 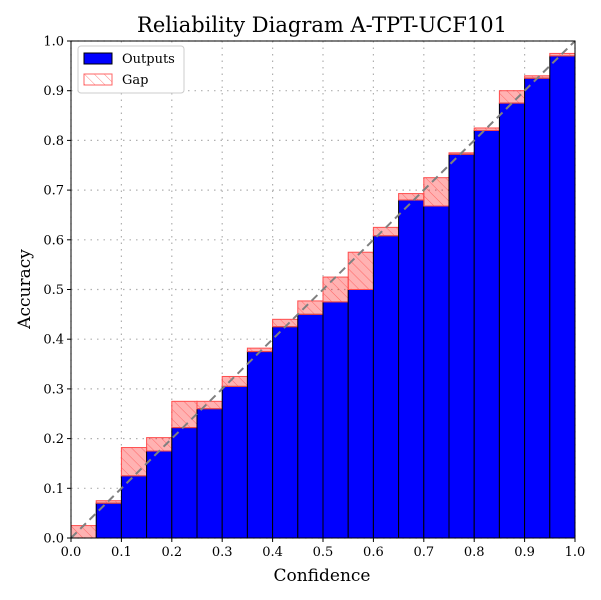 What do you see at coordinates (53, 141) in the screenshot?
I see `y-tick-label: 0.8` at bounding box center [53, 141].